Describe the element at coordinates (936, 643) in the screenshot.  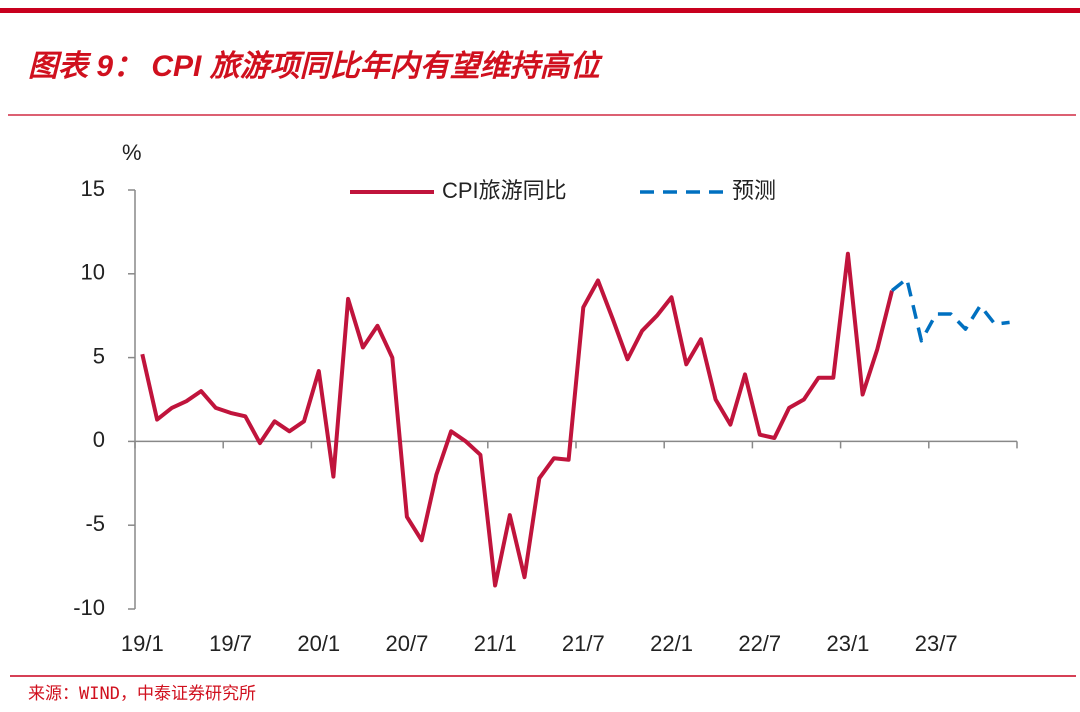
I see `x-tick-label: 23/7` at that location.